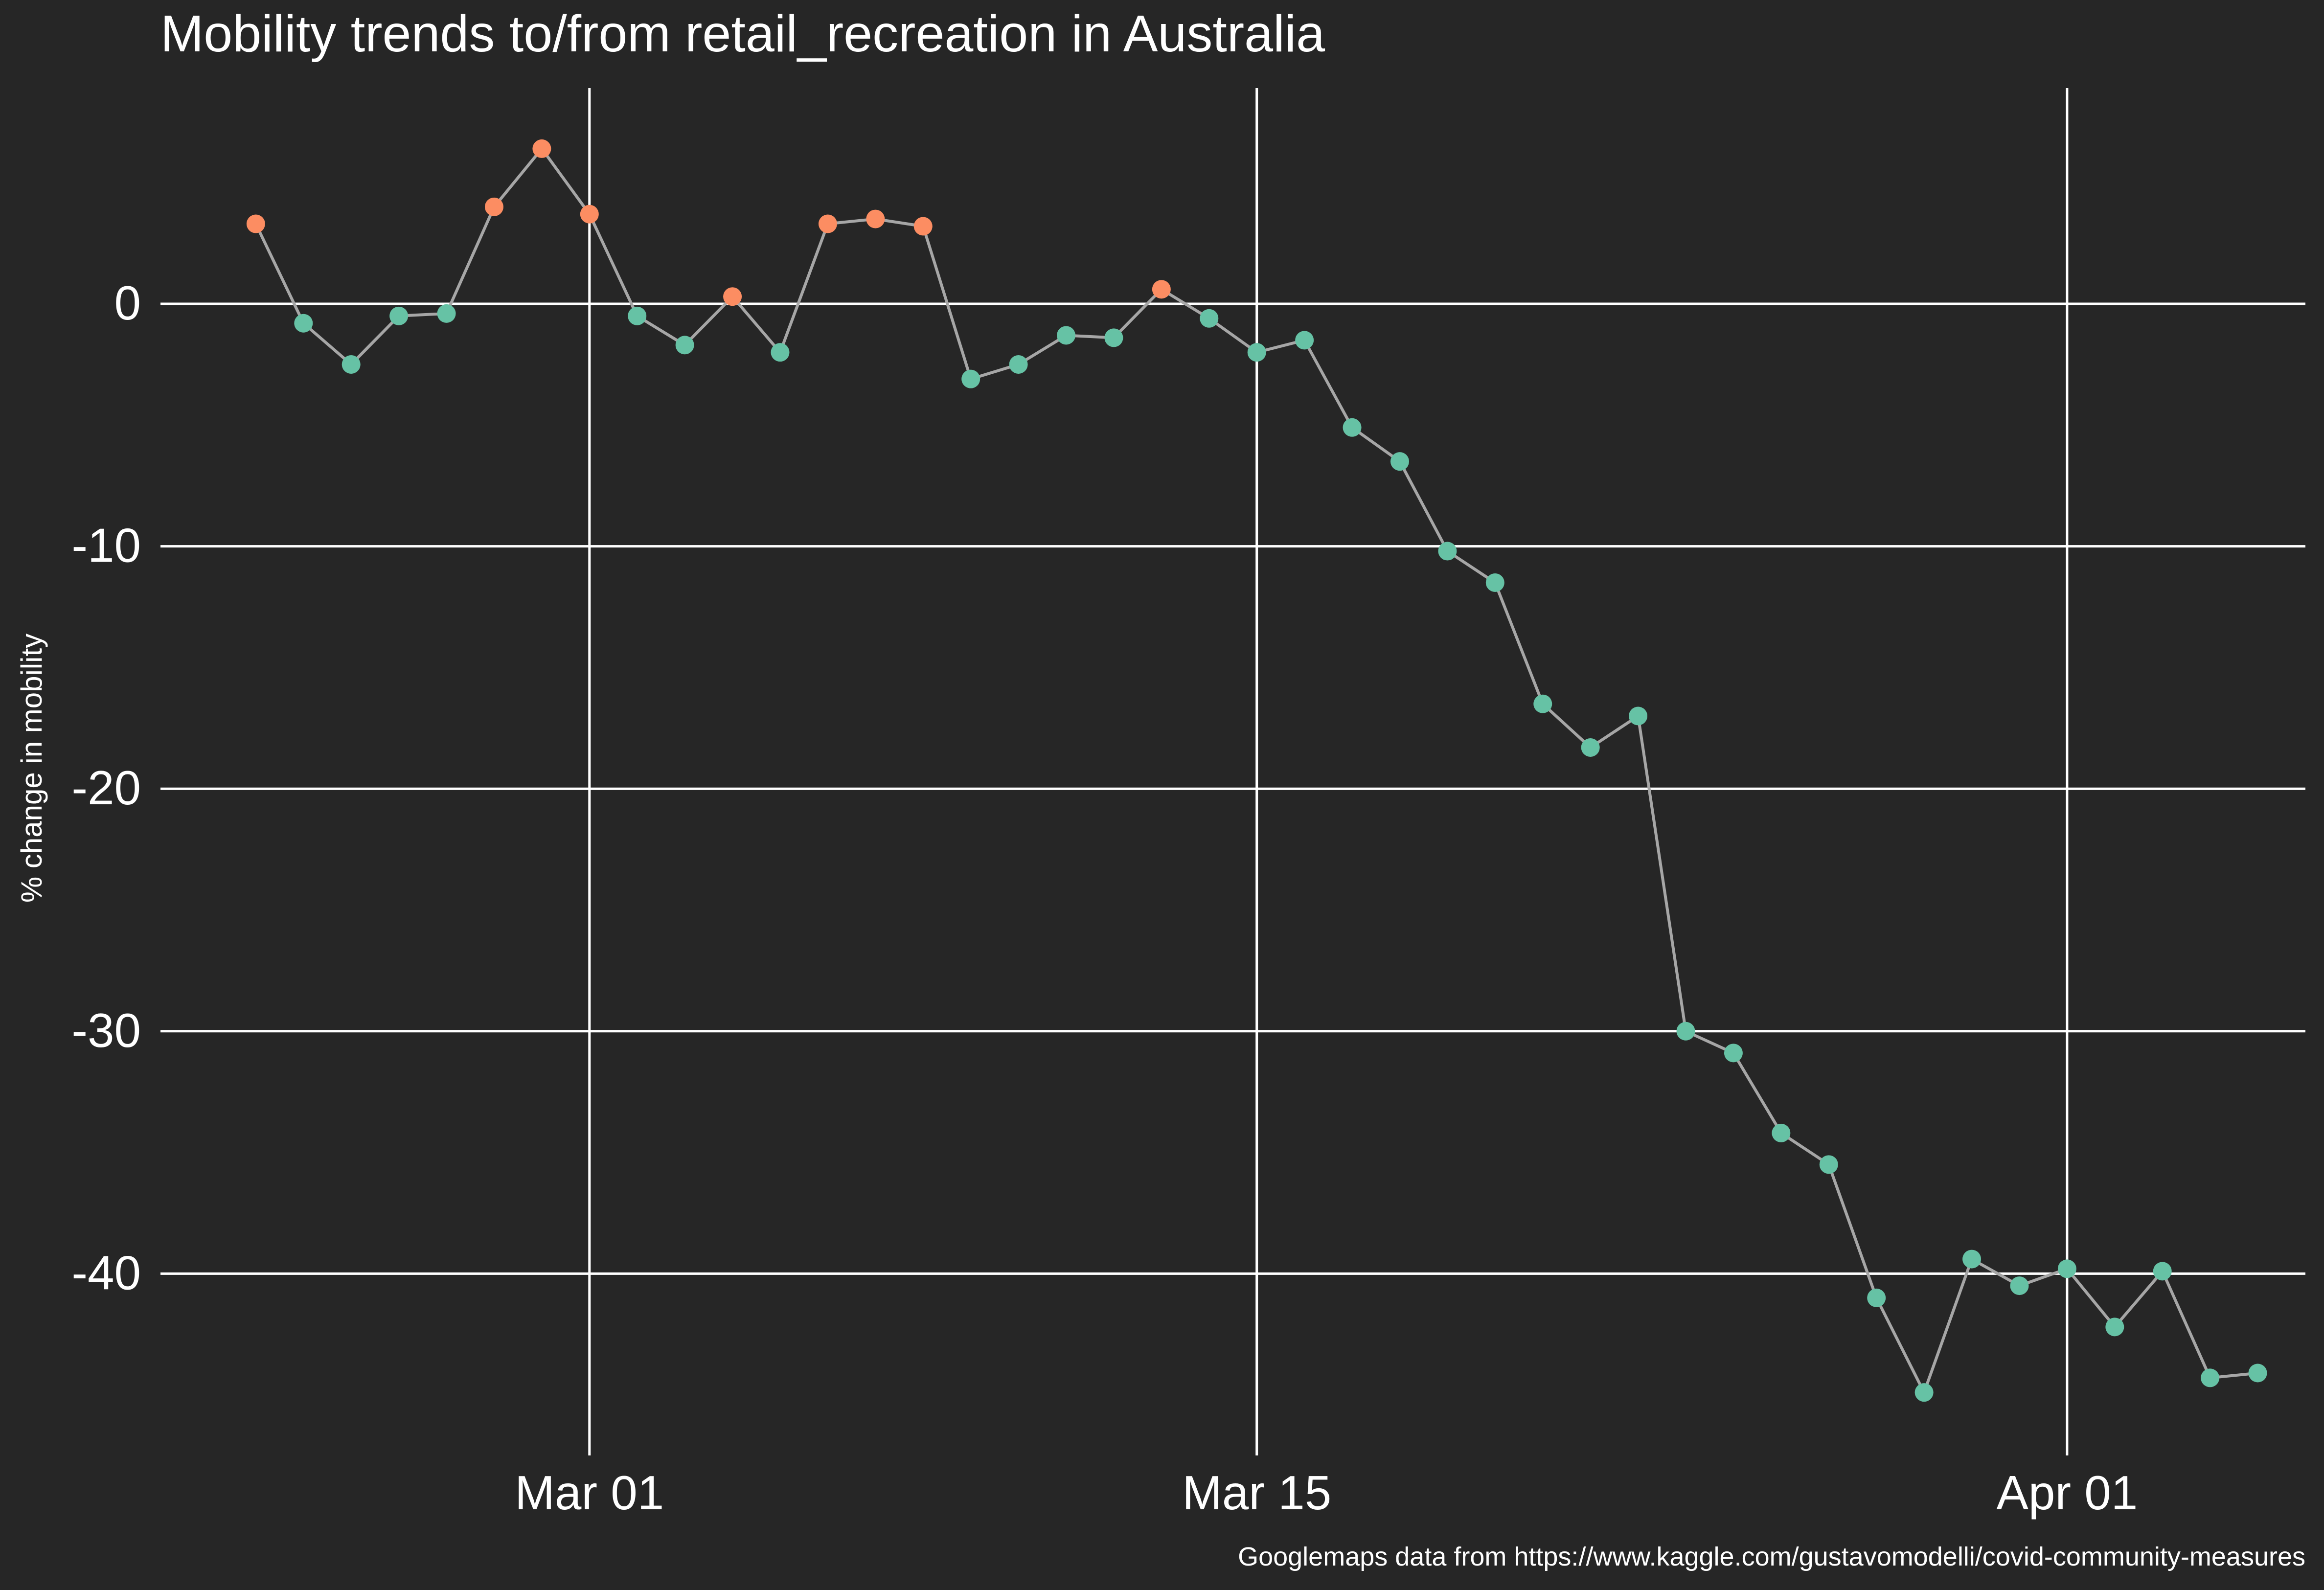 This screenshot has width=2324, height=1590. Describe the element at coordinates (106, 545) in the screenshot. I see `y-tick-label: -10` at that location.